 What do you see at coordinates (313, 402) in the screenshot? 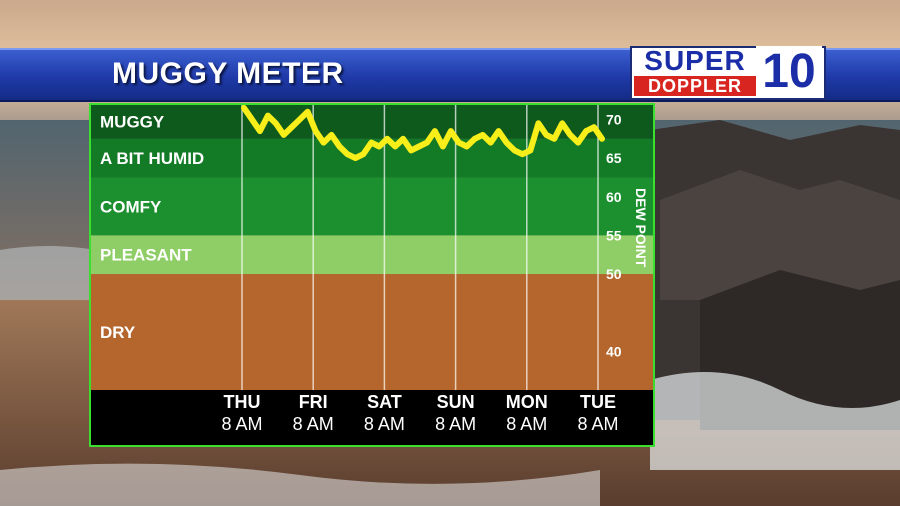
I see `day-label: FRI` at bounding box center [313, 402].